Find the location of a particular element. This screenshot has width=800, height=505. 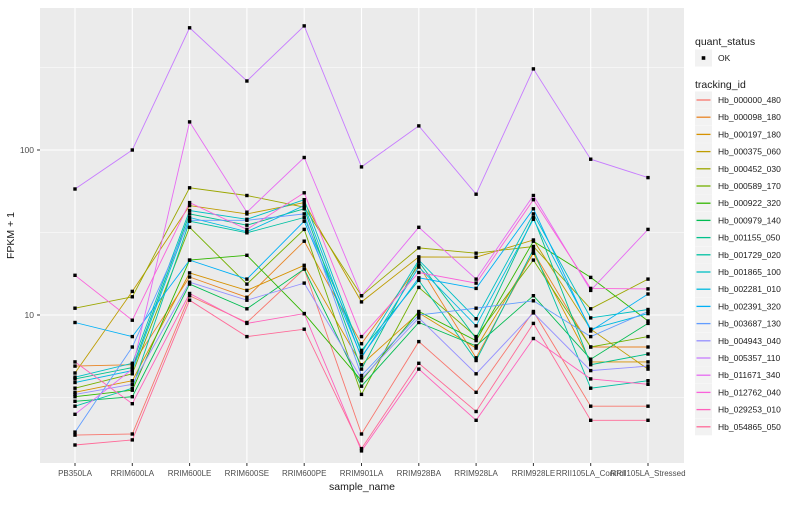

legend-label-Hb_054865_050: Hb_054865_050 is located at coordinates (749, 427).